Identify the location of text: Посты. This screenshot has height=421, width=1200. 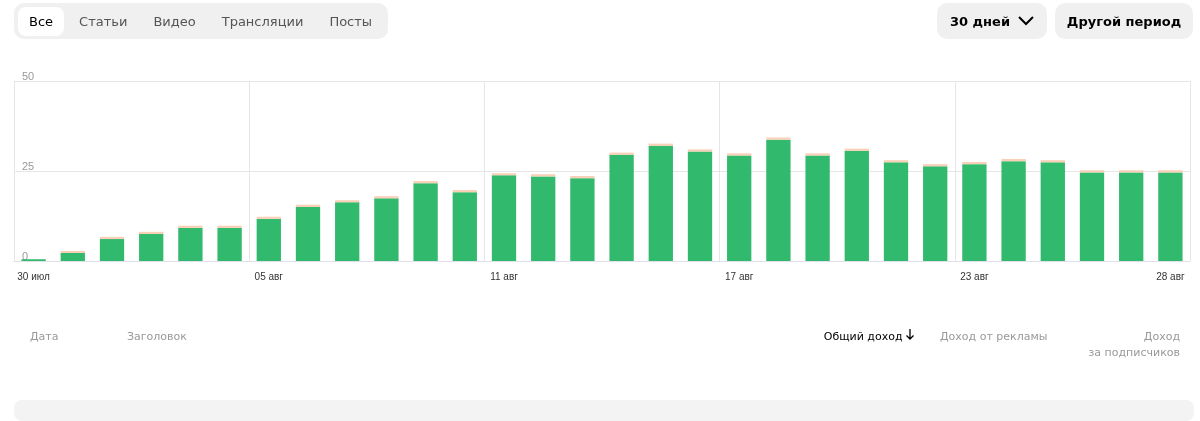
(351, 21).